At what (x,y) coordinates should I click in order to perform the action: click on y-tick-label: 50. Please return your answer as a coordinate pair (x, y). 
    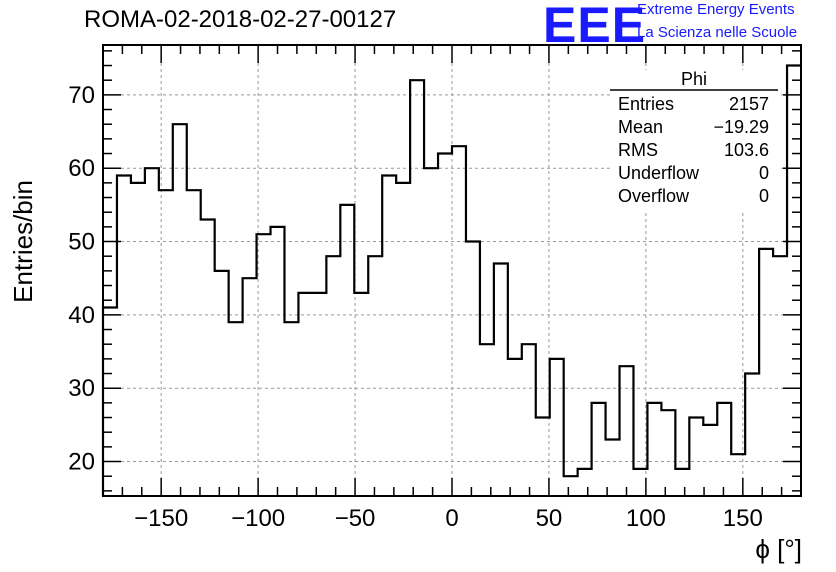
    Looking at the image, I should click on (81, 242).